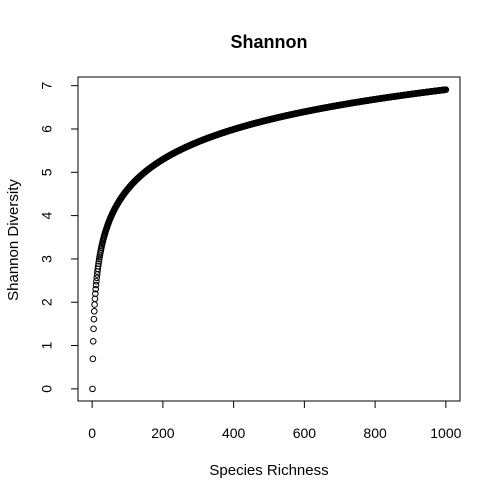  Describe the element at coordinates (47, 216) in the screenshot. I see `y-tick-label: 4` at that location.